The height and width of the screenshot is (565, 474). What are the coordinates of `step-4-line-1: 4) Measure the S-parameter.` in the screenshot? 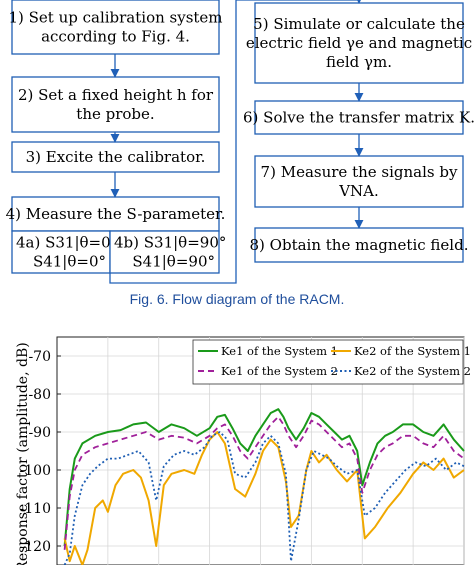 It's located at (116, 214).